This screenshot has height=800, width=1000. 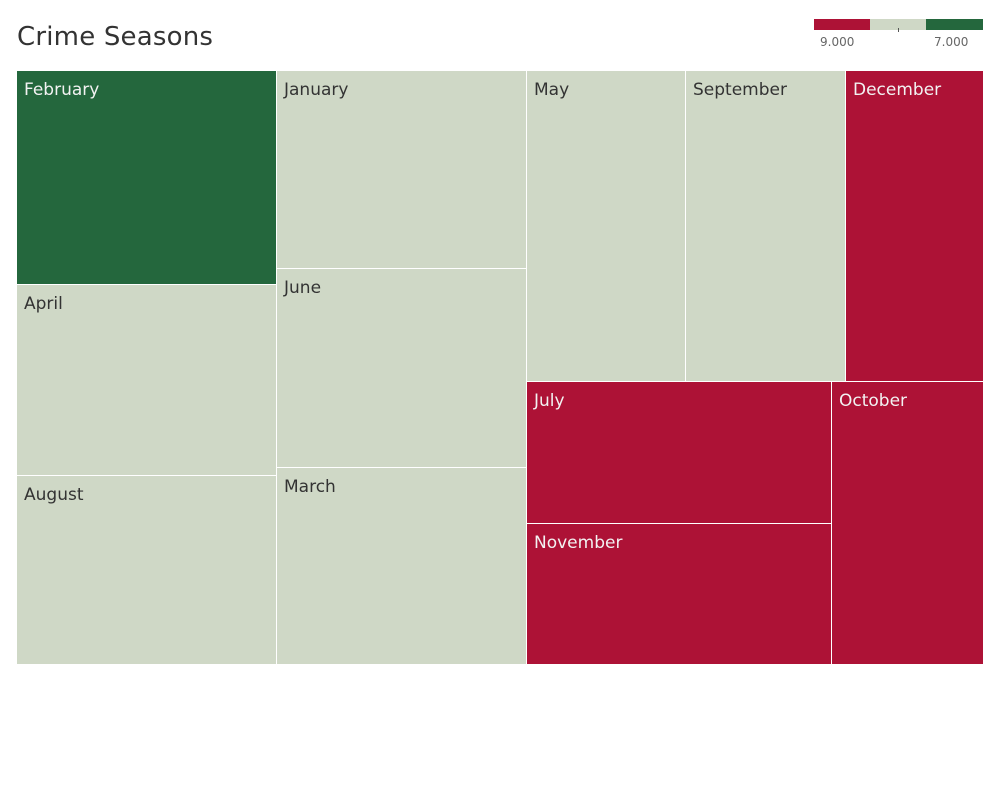 I want to click on treemap-cell-label: January, so click(x=316, y=90).